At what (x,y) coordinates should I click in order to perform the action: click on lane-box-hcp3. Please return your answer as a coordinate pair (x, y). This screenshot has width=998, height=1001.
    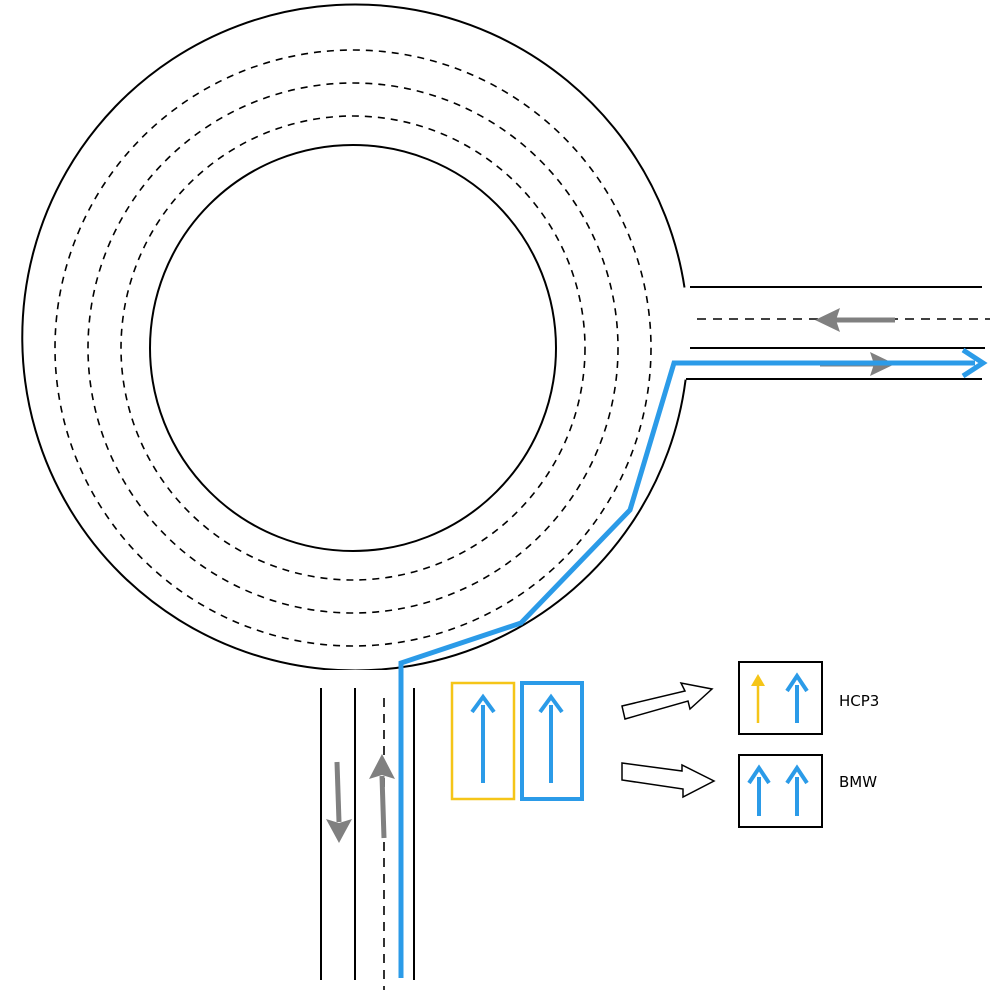
    Looking at the image, I should click on (483, 741).